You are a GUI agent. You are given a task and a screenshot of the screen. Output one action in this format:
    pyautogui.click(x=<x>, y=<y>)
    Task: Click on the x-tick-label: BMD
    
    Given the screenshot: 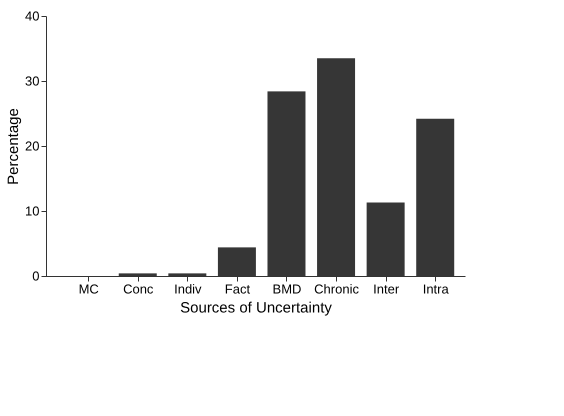 What is the action you would take?
    pyautogui.click(x=287, y=289)
    